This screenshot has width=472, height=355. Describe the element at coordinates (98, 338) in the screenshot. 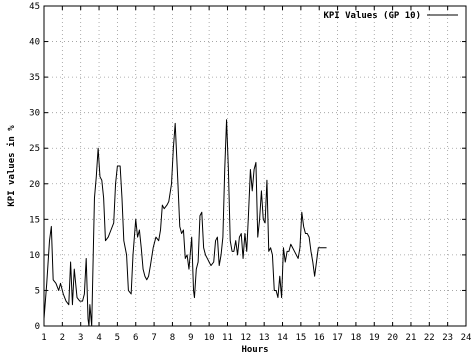

I see `x-tick-label: 4` at that location.